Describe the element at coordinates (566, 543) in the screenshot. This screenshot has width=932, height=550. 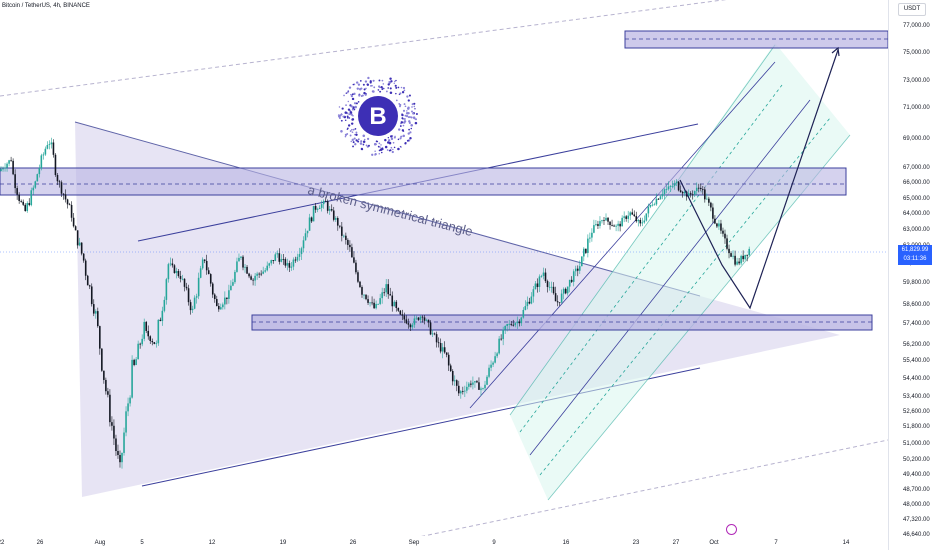
I see `time-tick-label: 16` at that location.